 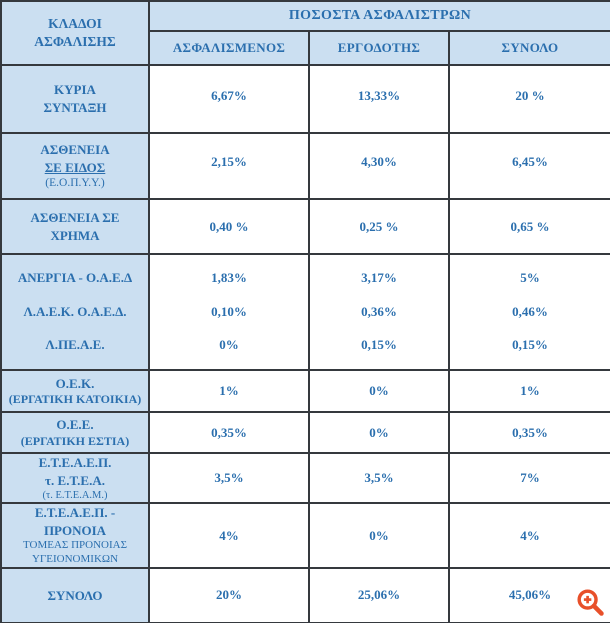 I want to click on cell-total: 5%, so click(x=530, y=277).